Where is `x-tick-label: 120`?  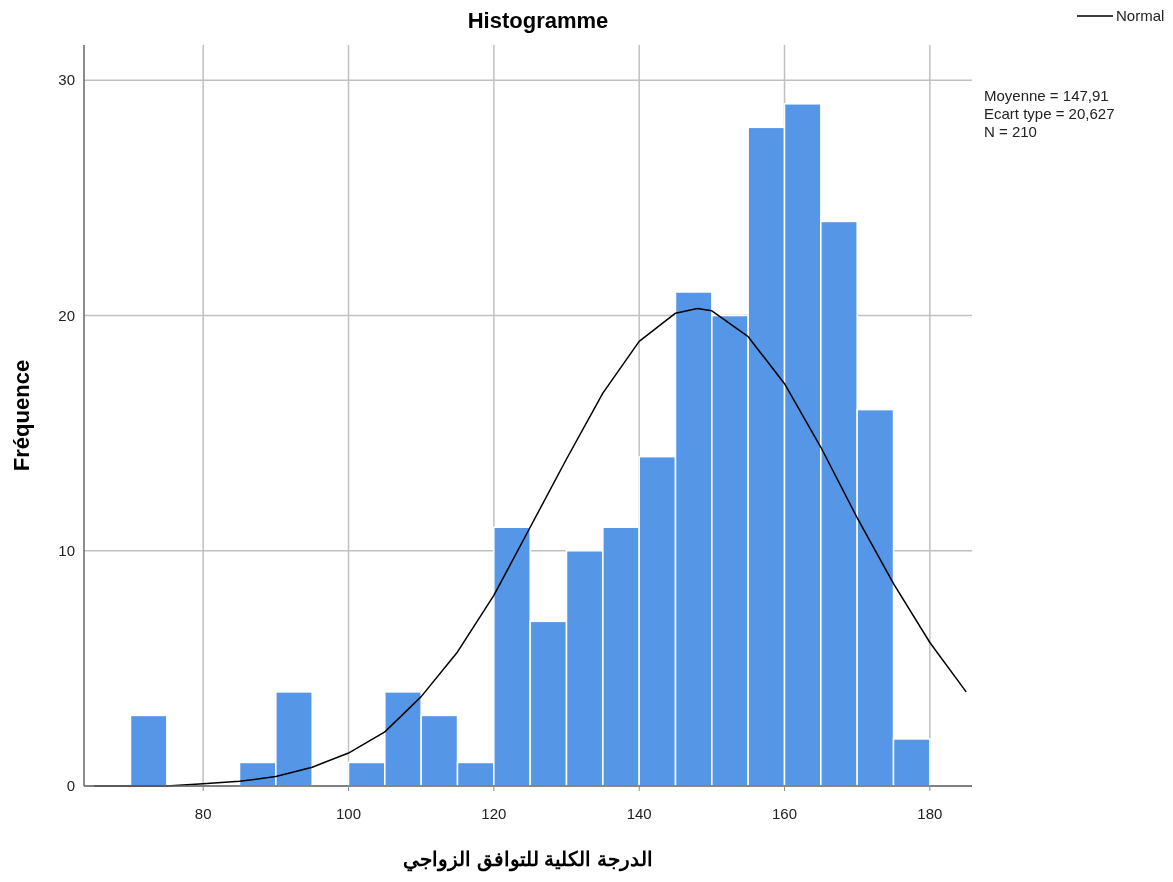
x-tick-label: 120 is located at coordinates (494, 813).